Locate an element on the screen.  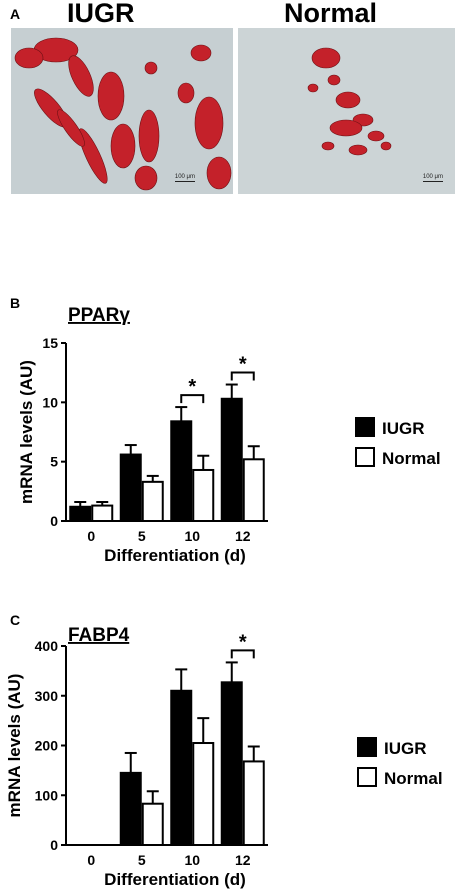
micrograph-title-iugr: IUGR is located at coordinates (101, 14).